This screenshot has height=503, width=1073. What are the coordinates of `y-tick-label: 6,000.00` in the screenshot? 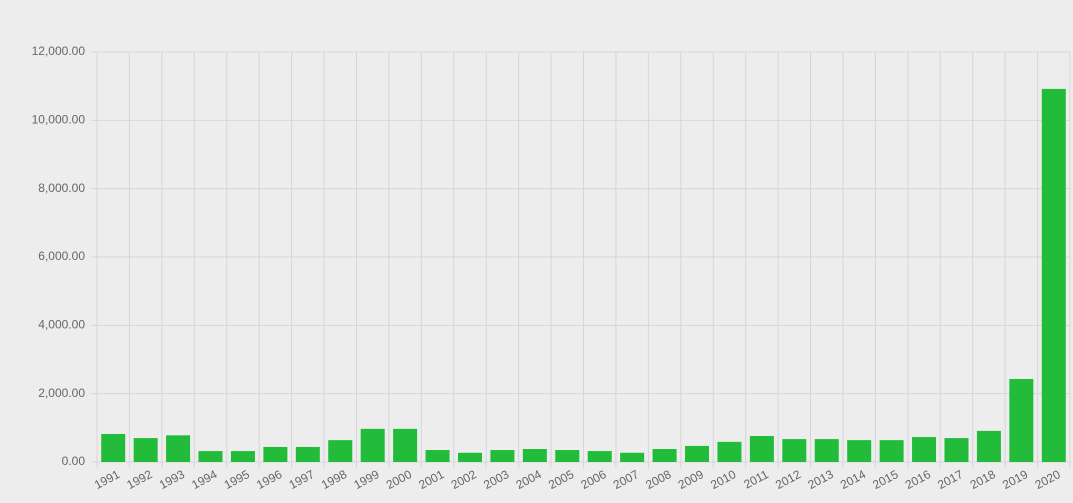 It's located at (61, 256).